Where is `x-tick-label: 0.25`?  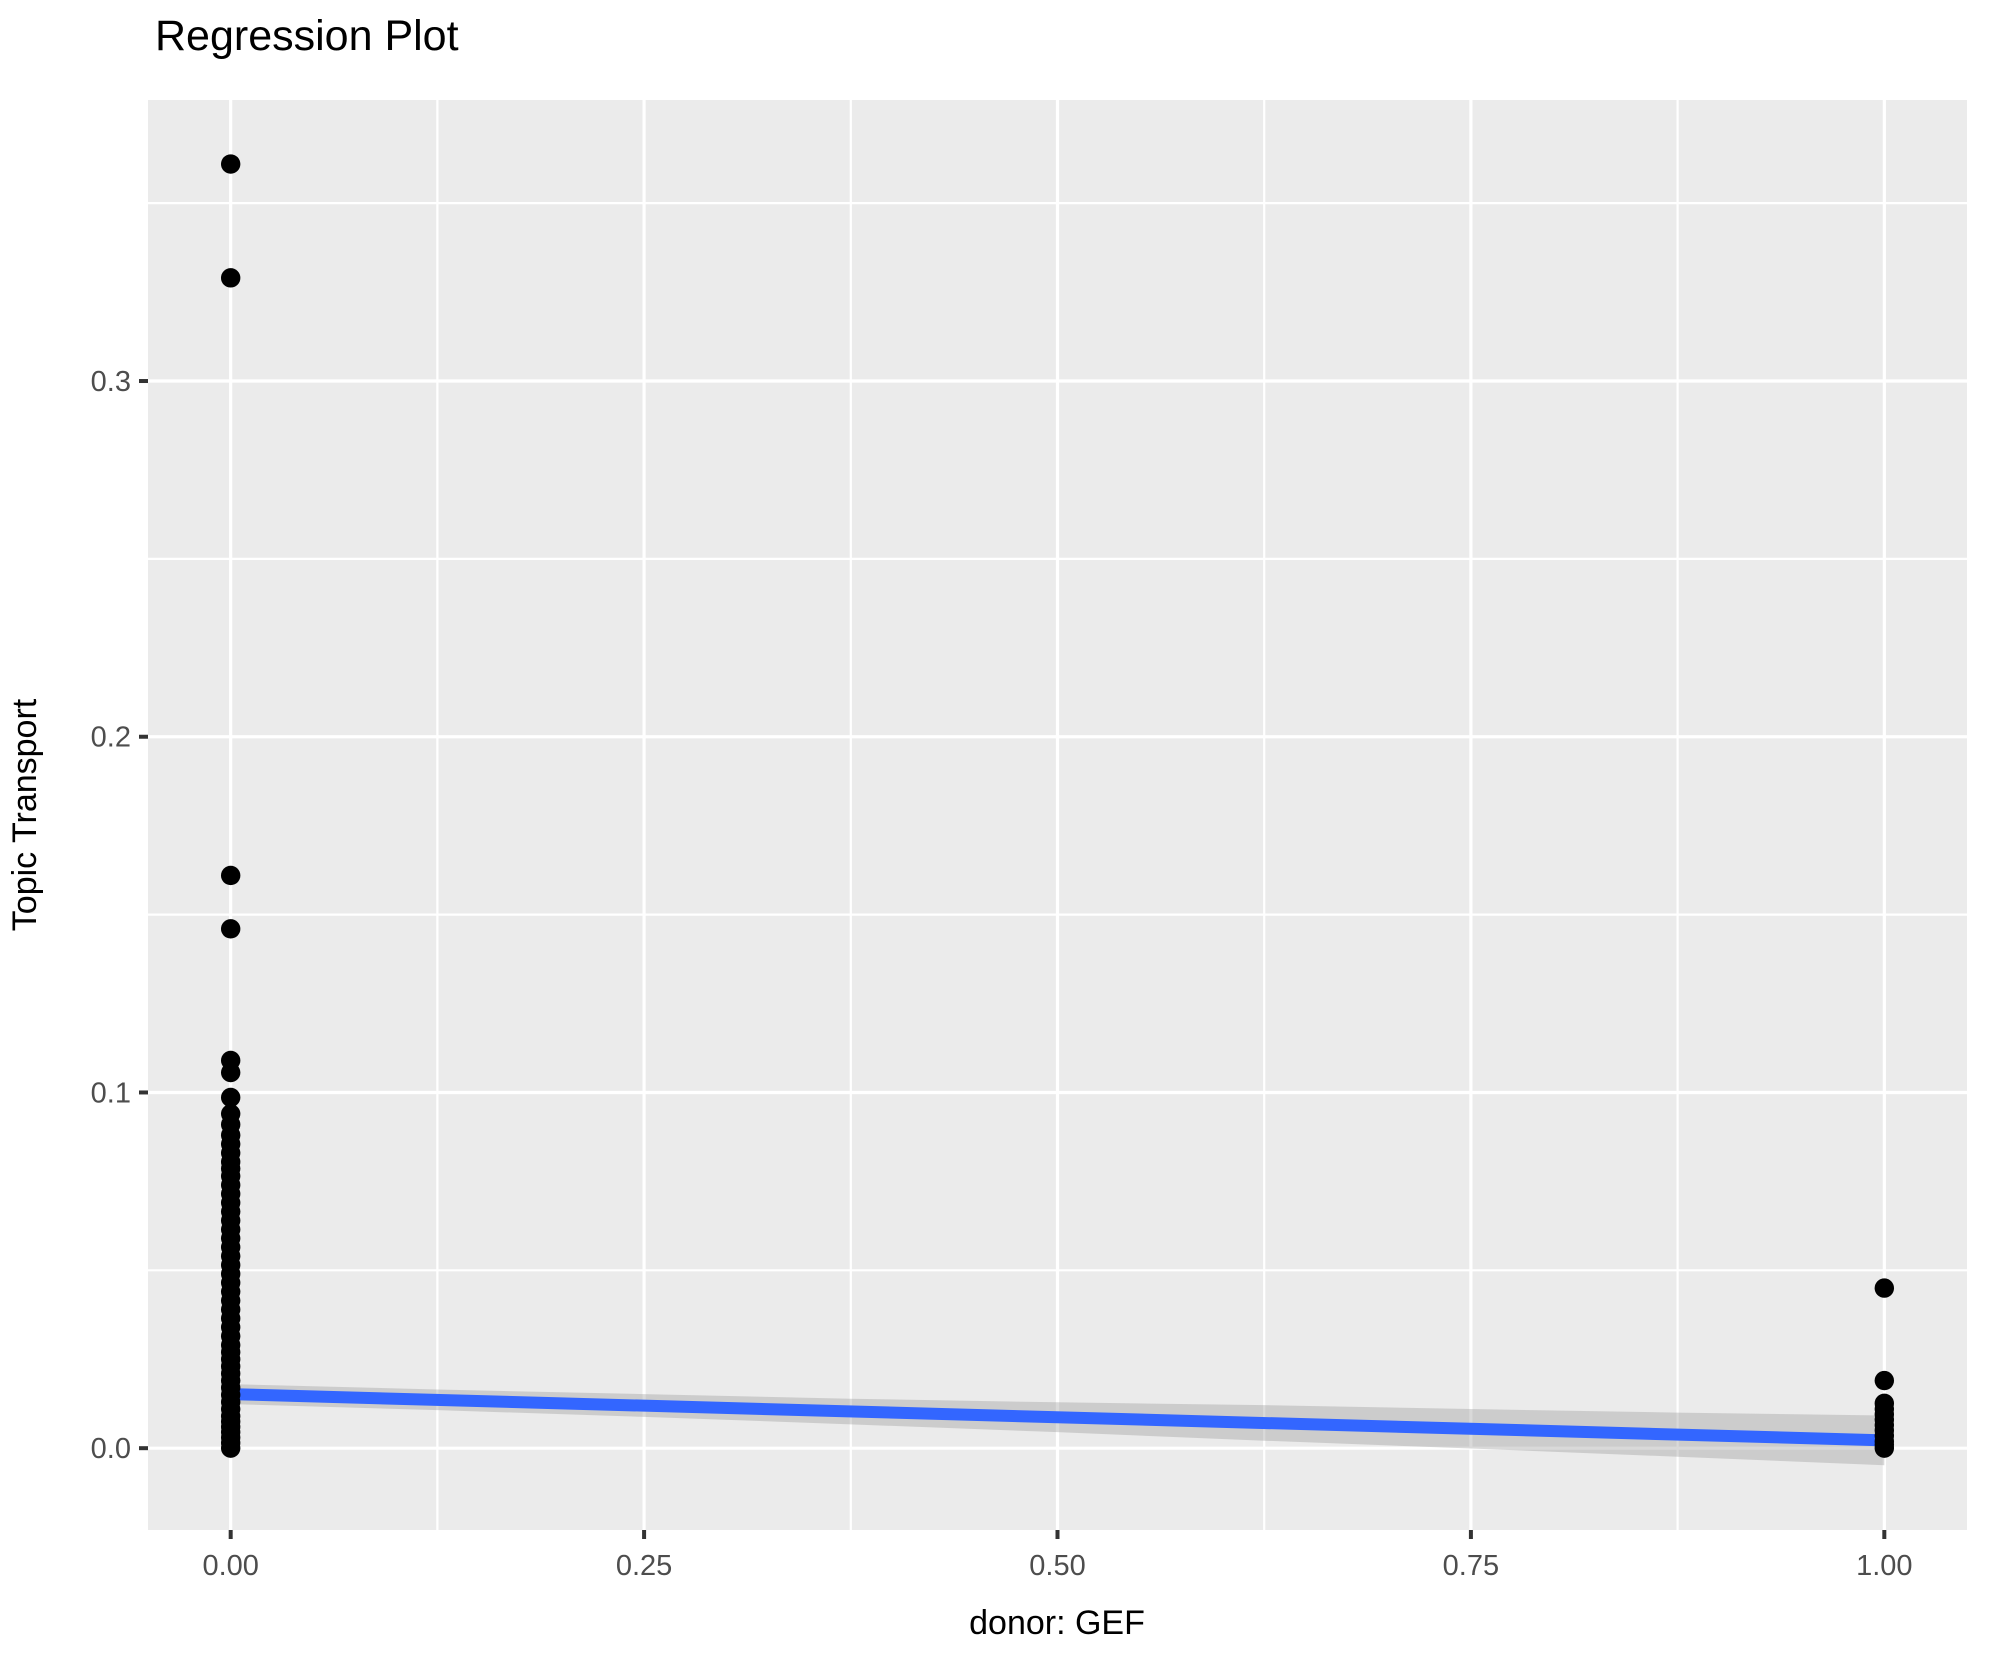 x-tick-label: 0.25 is located at coordinates (644, 1566).